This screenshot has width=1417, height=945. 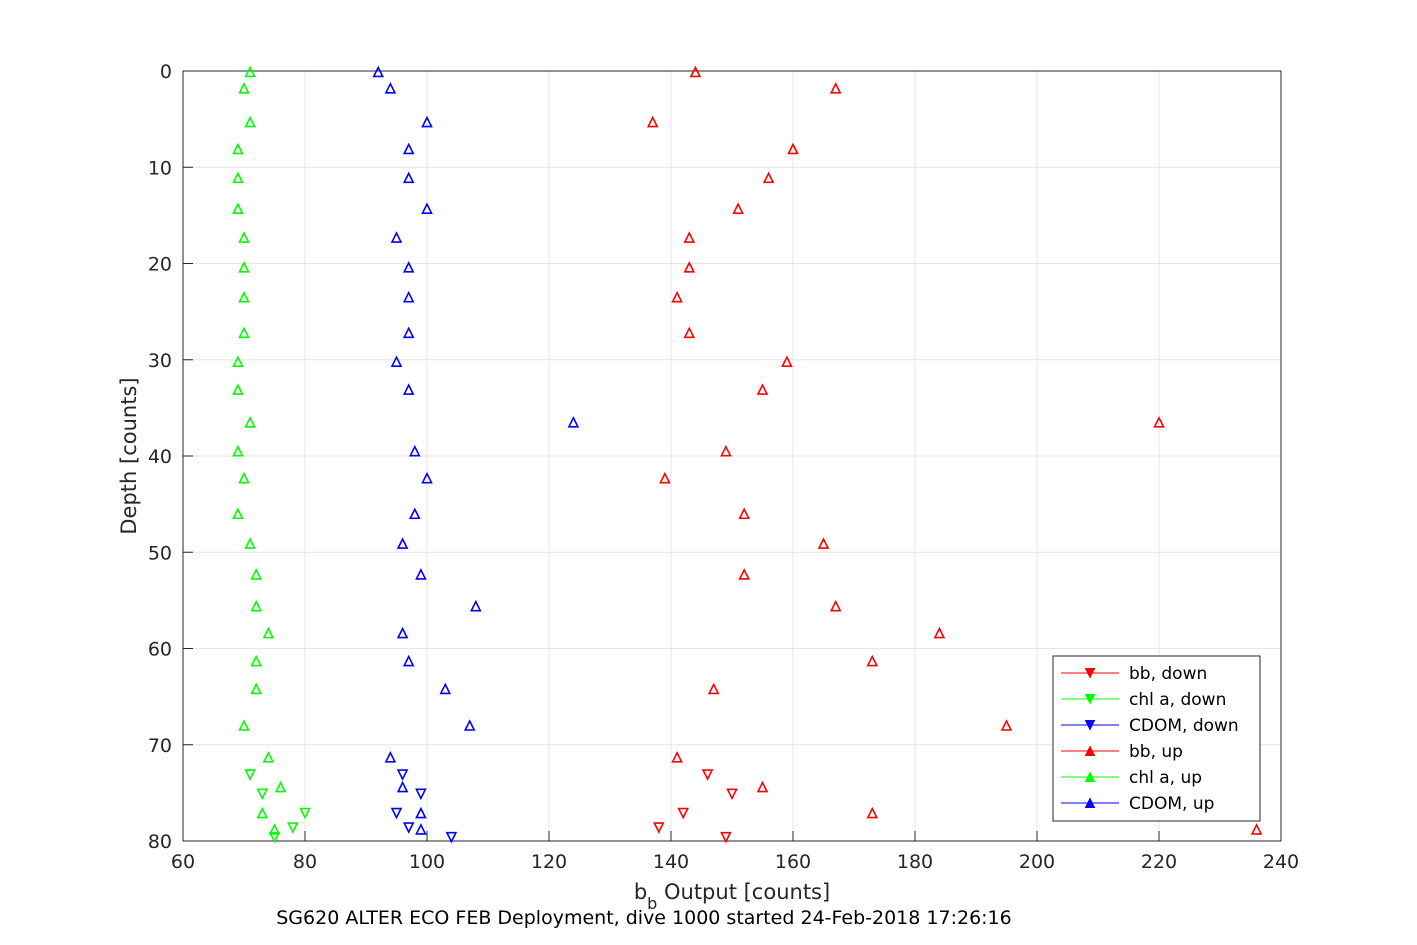 I want to click on y-tick-label: 30, so click(x=160, y=361).